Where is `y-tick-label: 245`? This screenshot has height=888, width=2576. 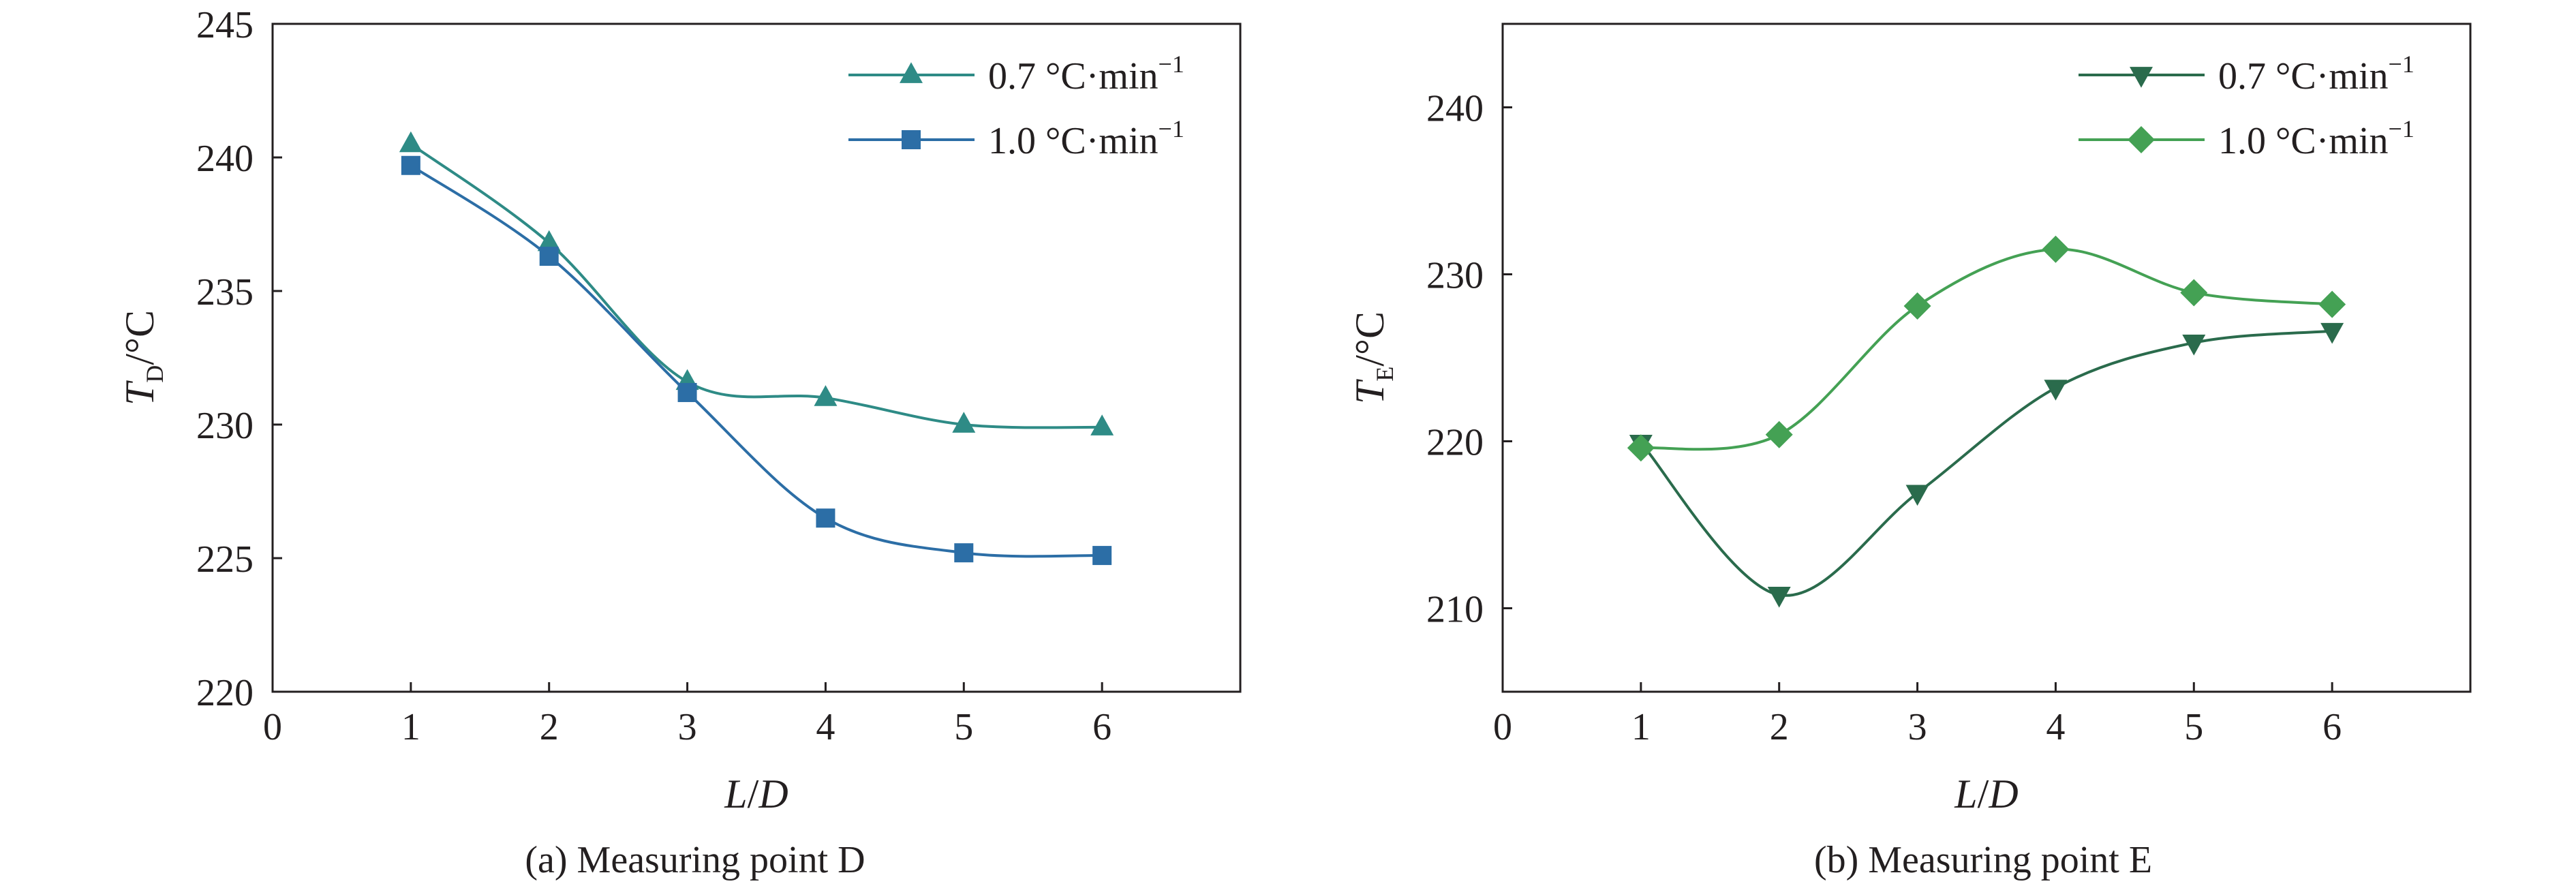
y-tick-label: 245 is located at coordinates (225, 25).